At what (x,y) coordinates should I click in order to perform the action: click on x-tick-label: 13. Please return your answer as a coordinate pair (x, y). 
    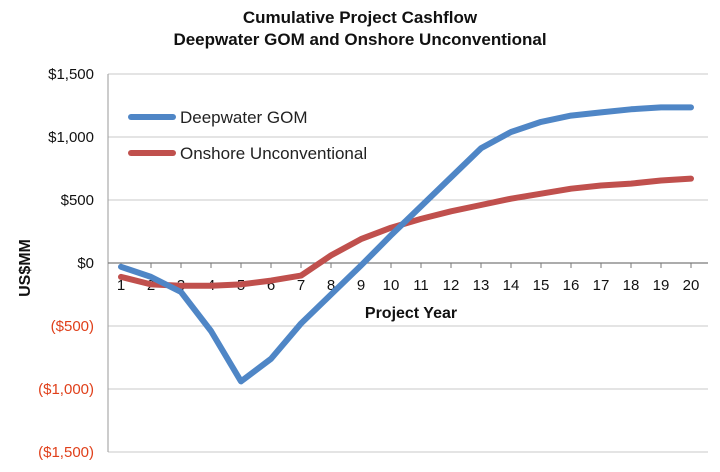
    Looking at the image, I should click on (481, 285).